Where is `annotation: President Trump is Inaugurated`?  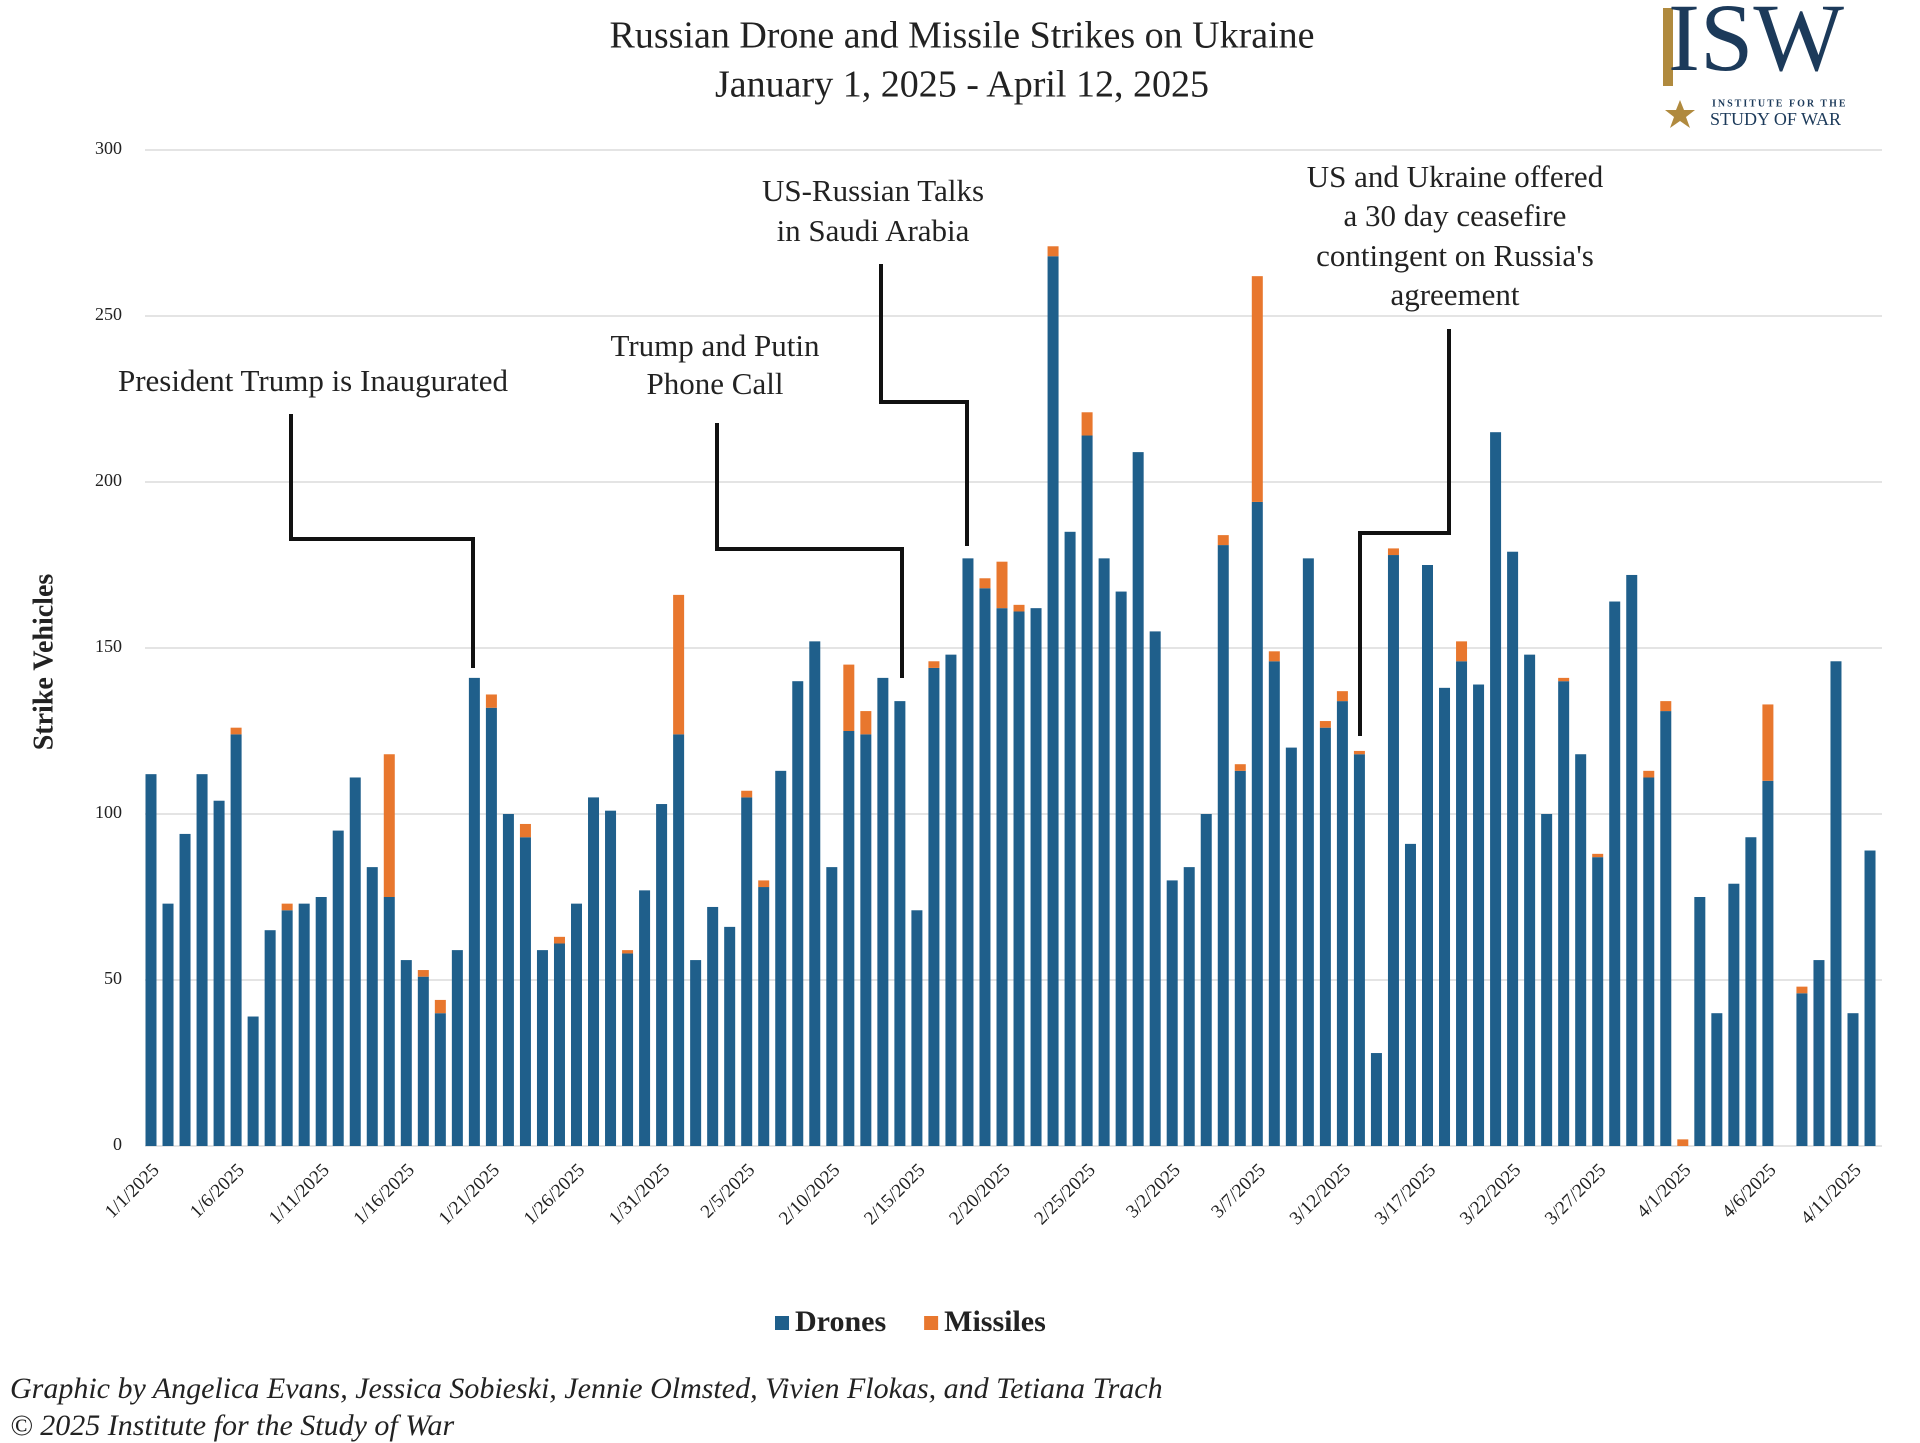 annotation: President Trump is Inaugurated is located at coordinates (313, 380).